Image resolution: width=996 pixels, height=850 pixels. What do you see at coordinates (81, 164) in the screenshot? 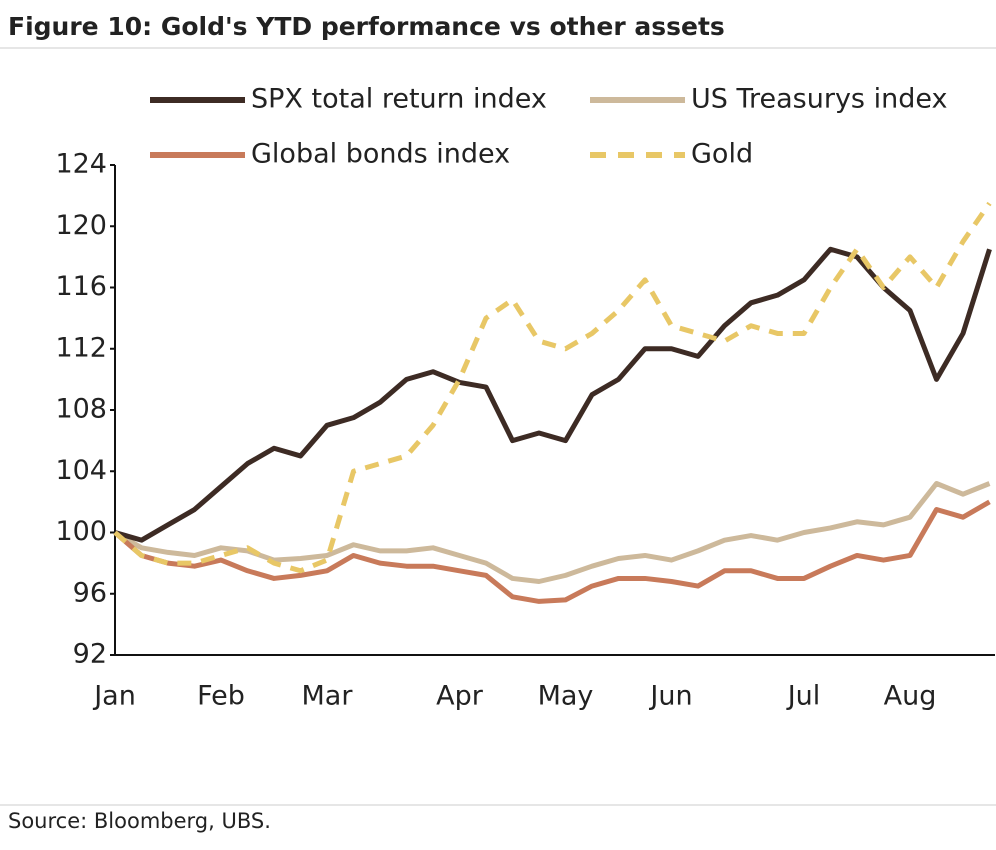
I see `y-tick-label: 124` at bounding box center [81, 164].